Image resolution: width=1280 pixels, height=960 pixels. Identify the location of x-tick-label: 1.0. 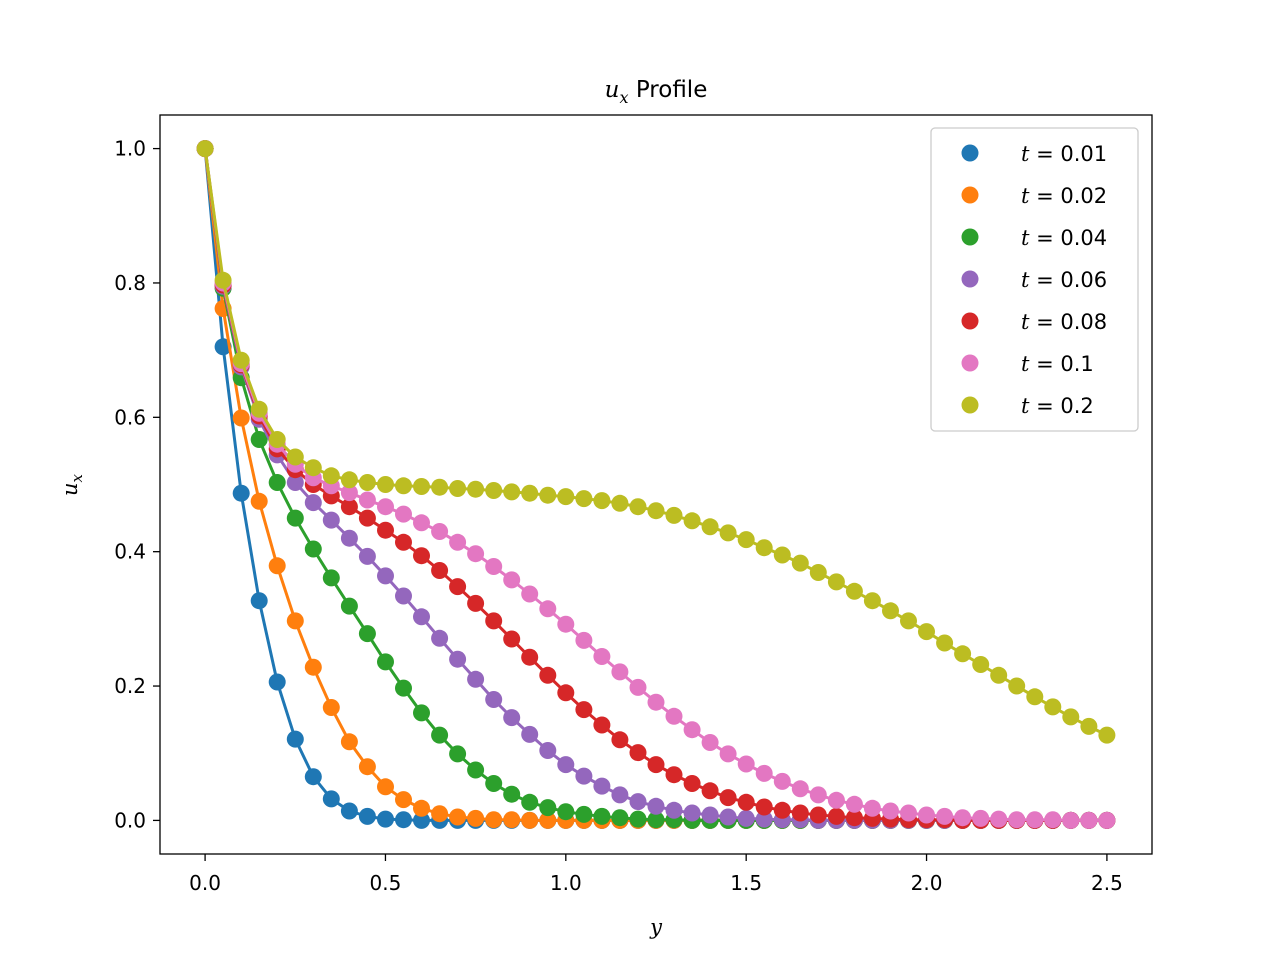
(566, 883).